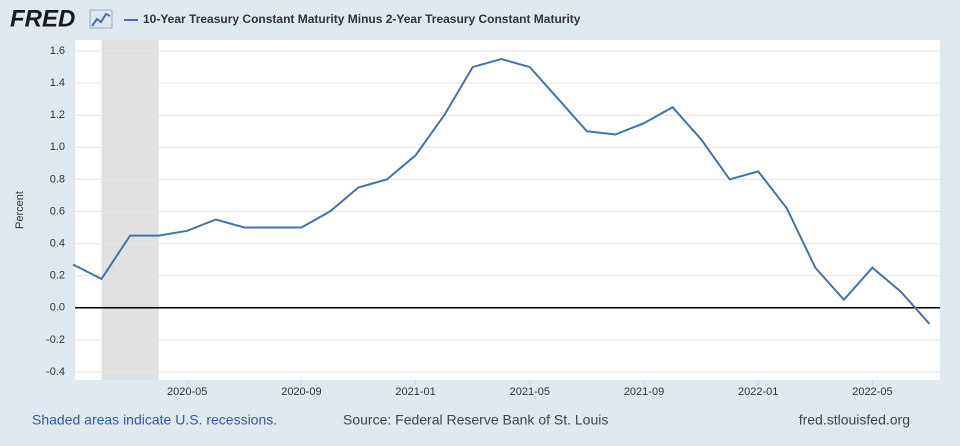  I want to click on y-tick-label: 0.4, so click(57, 244).